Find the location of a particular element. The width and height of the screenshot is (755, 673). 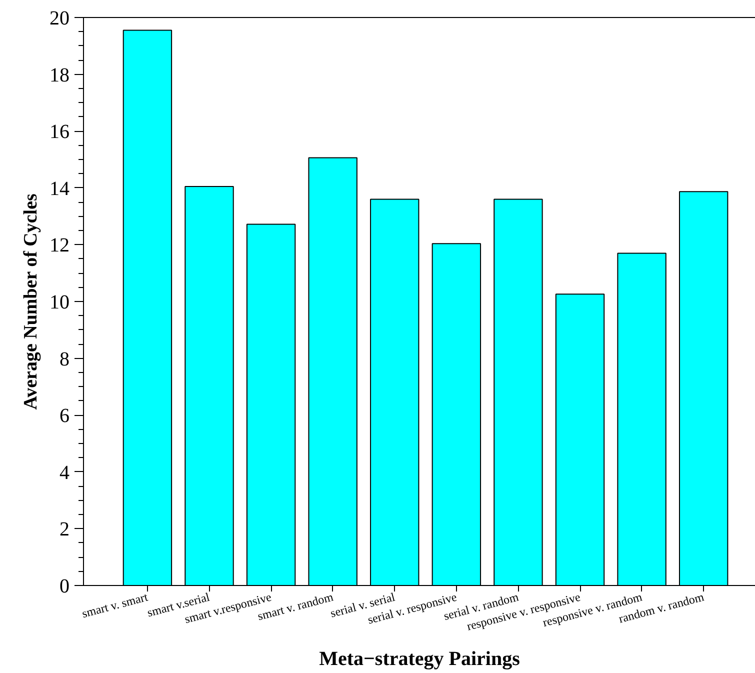

y-tick-label: 12 is located at coordinates (60, 245).